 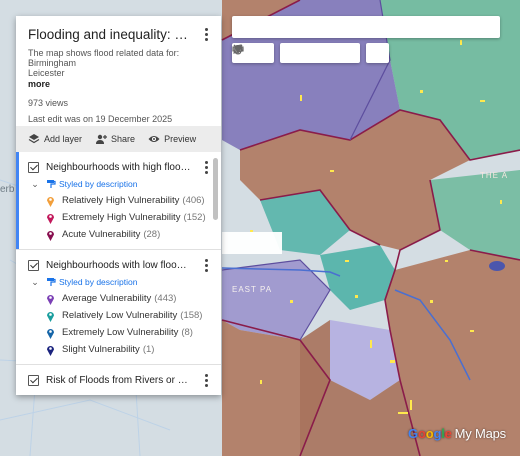 I want to click on tools-group, so click(x=296, y=53).